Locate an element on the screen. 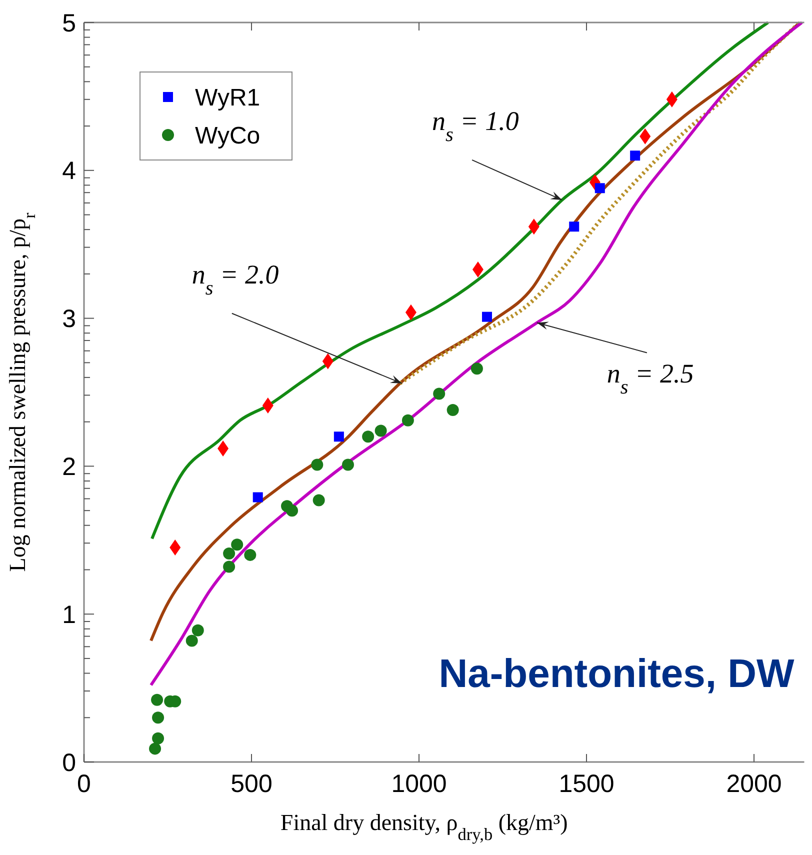  annotation: n$_{s}$ = 2.5 is located at coordinates (650, 378).